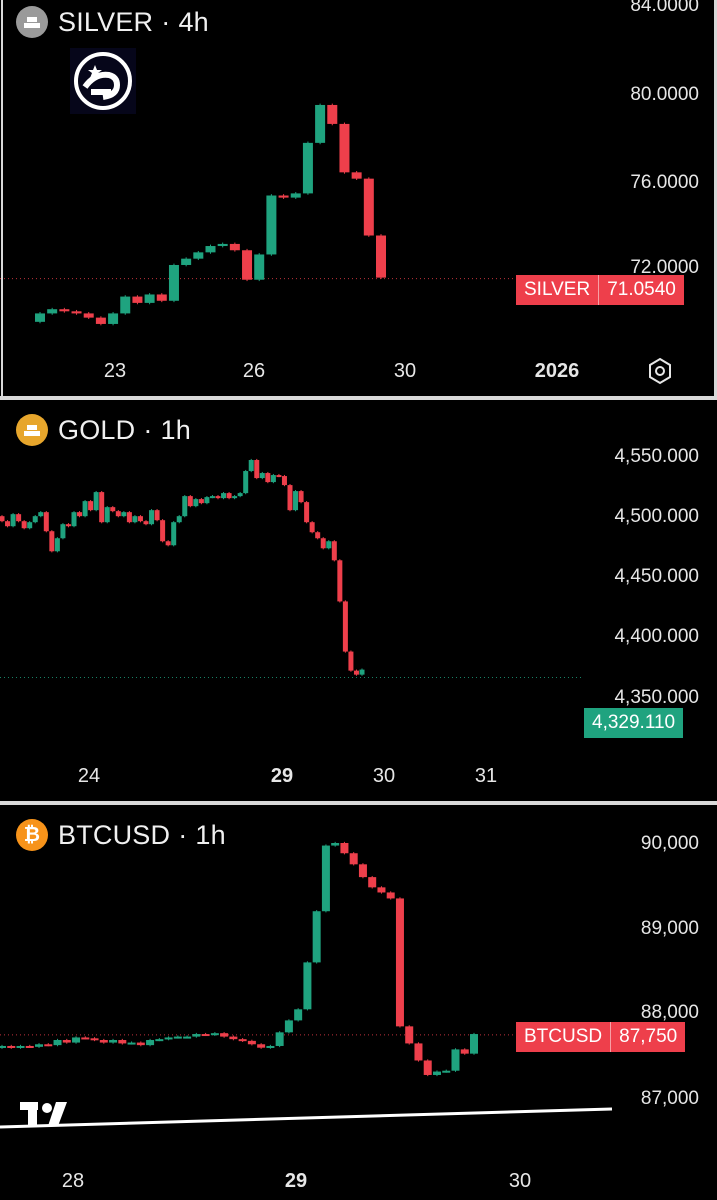  What do you see at coordinates (384, 776) in the screenshot?
I see `gold-x-tick: 30` at bounding box center [384, 776].